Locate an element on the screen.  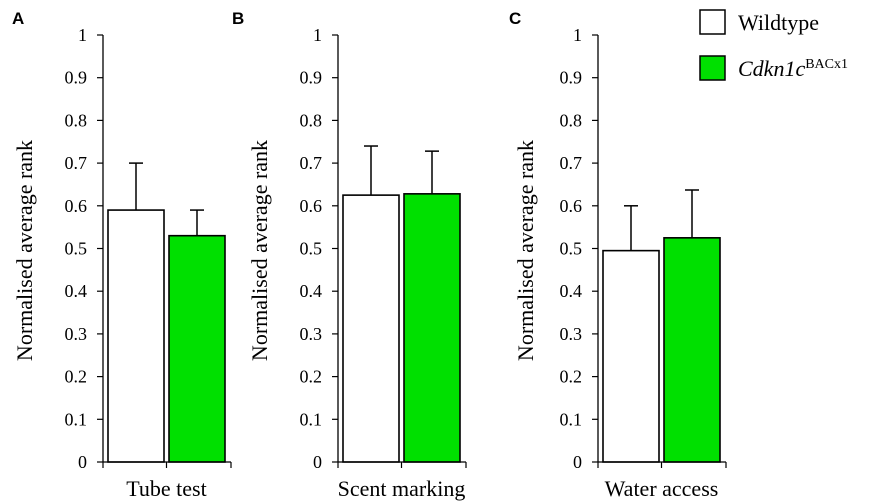
x-category-label: Tube test is located at coordinates (166, 488).